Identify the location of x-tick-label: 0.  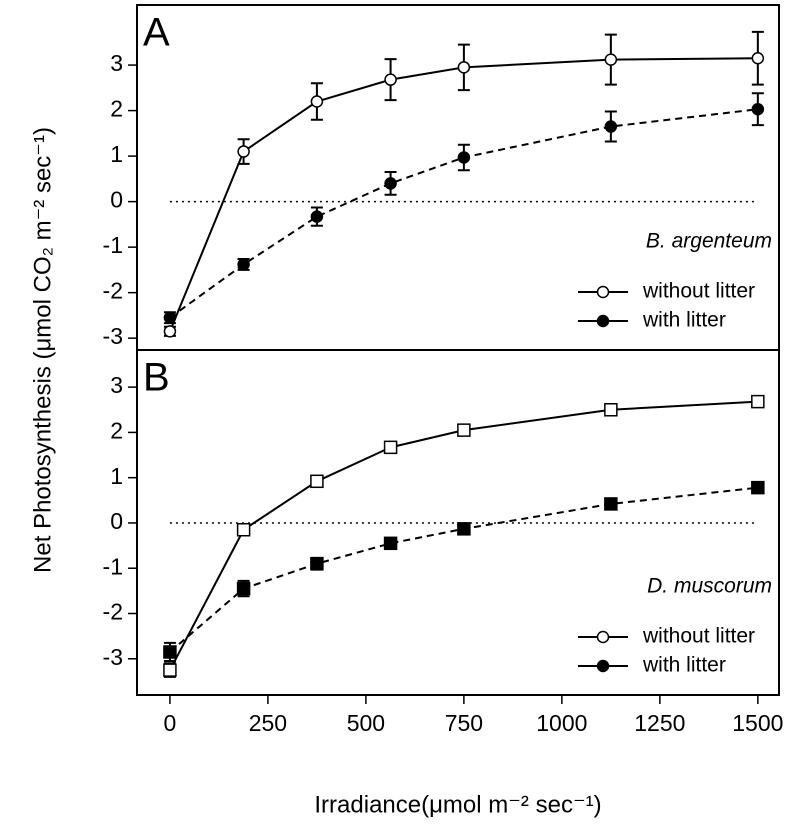
(170, 723).